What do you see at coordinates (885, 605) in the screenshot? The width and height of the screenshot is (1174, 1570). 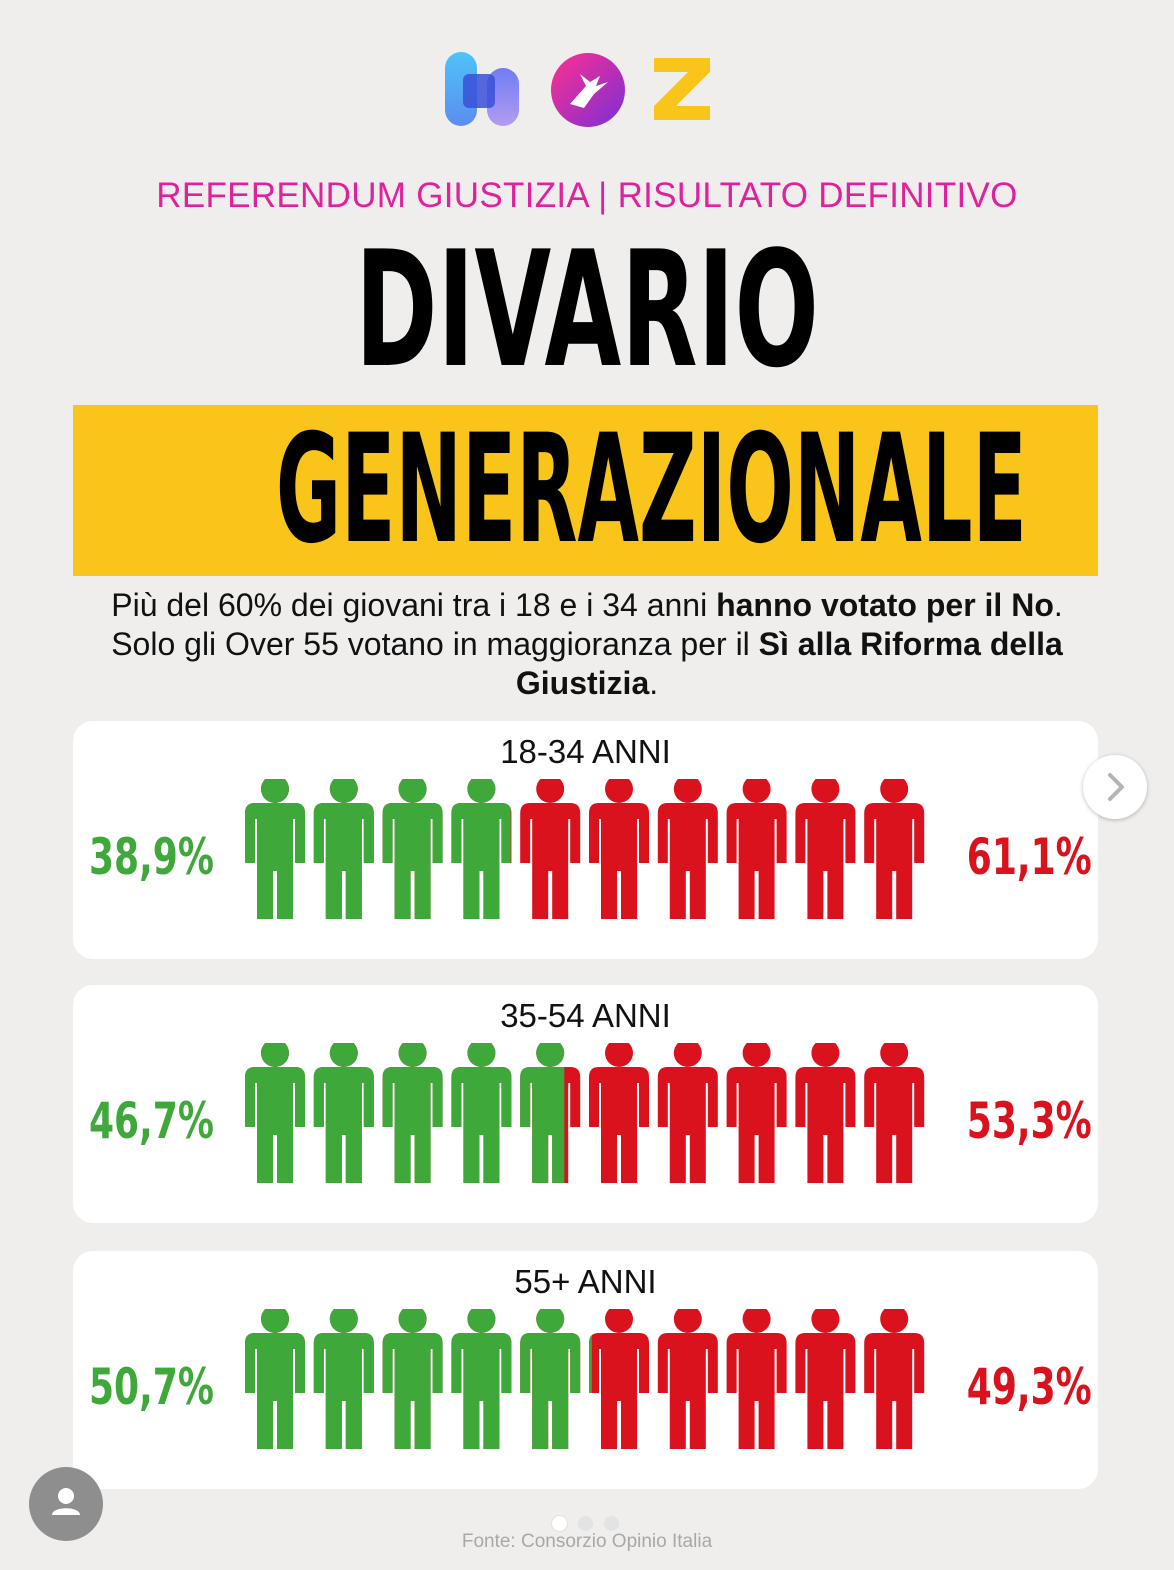 I see `lead-bold-1: hanno votato per il No` at bounding box center [885, 605].